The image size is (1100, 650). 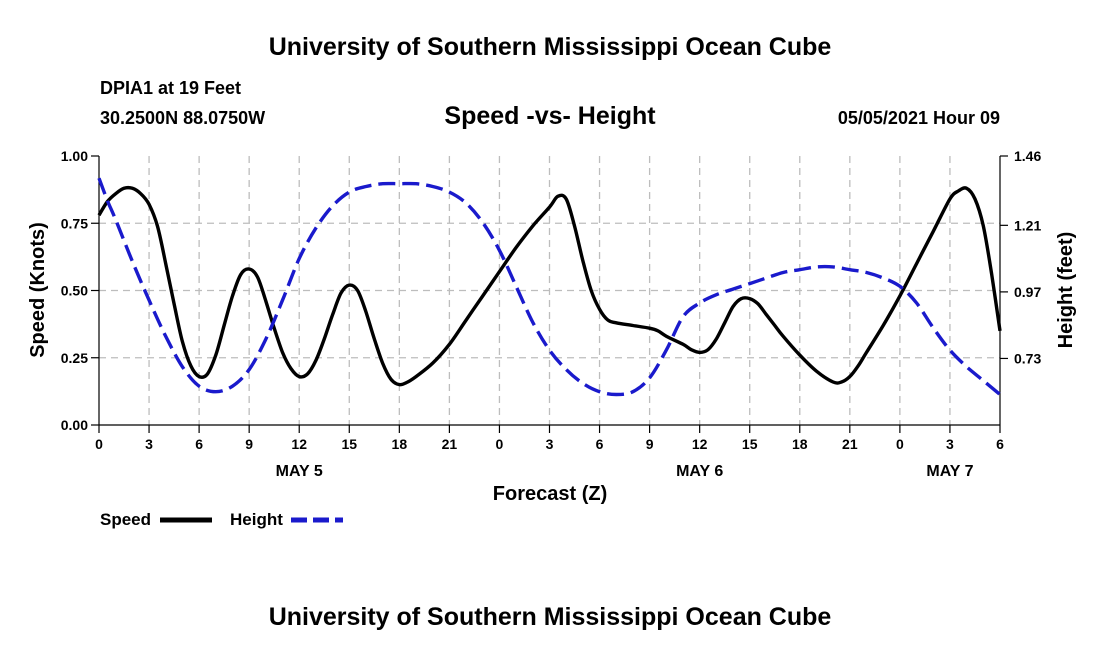 What do you see at coordinates (74, 358) in the screenshot?
I see `y-tick-label: 0.25` at bounding box center [74, 358].